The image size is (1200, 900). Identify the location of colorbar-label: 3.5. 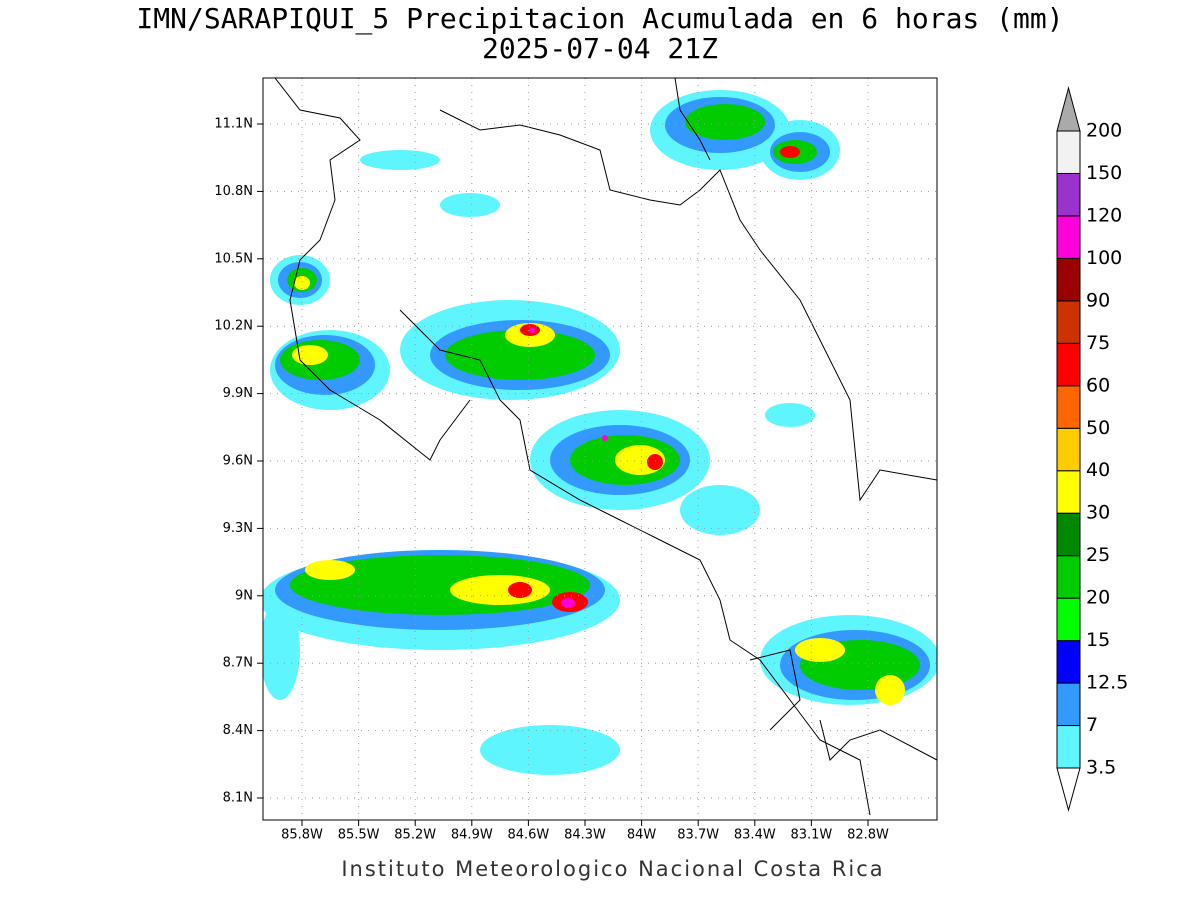
(1101, 768).